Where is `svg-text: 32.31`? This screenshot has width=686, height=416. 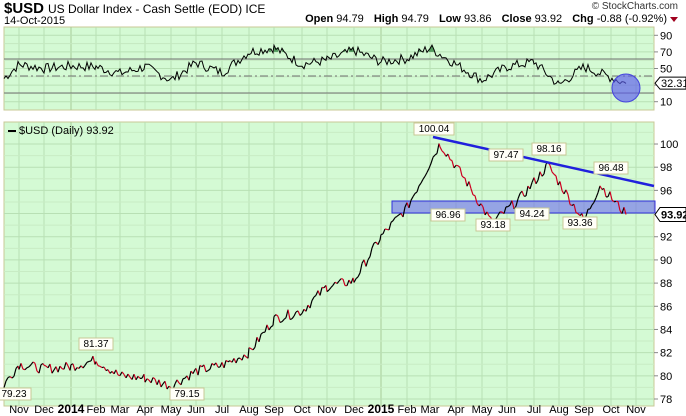
svg-text: 32.31 is located at coordinates (673, 84).